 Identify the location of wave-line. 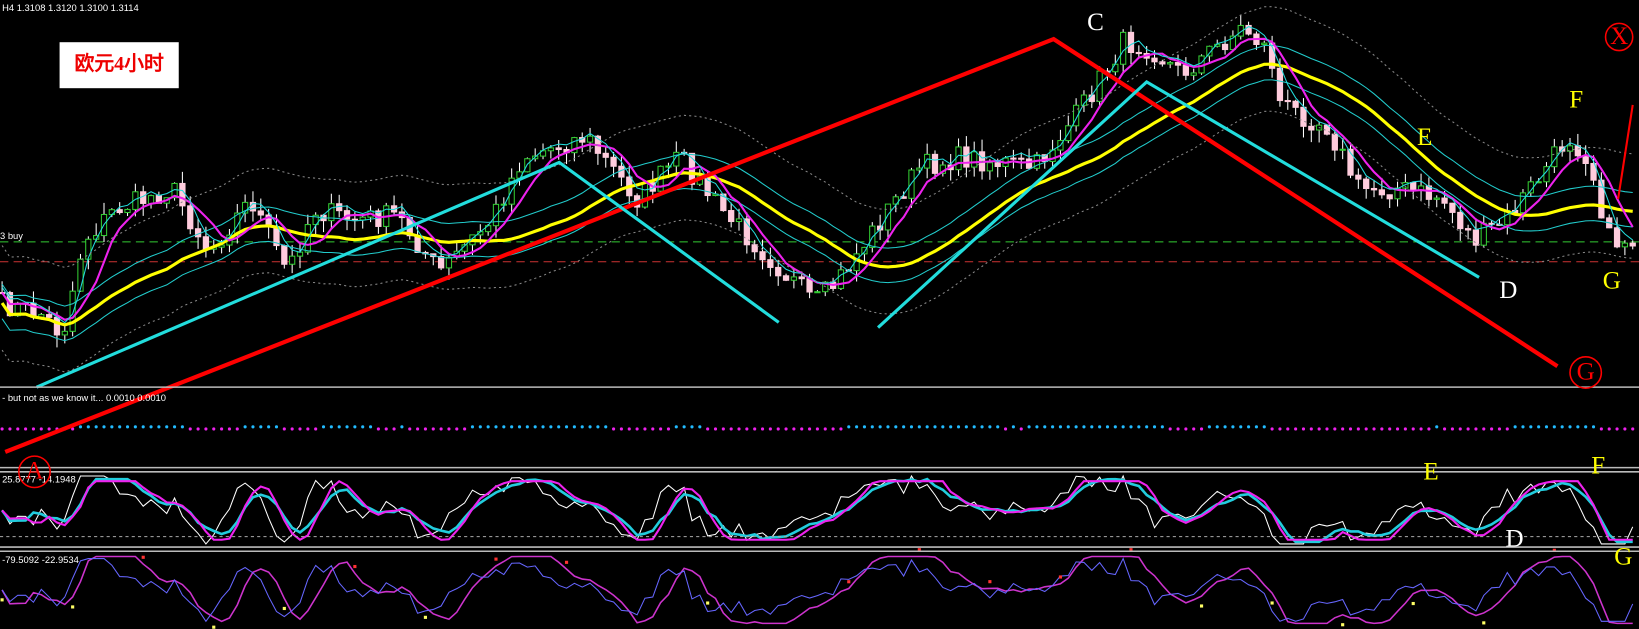
(1625, 152).